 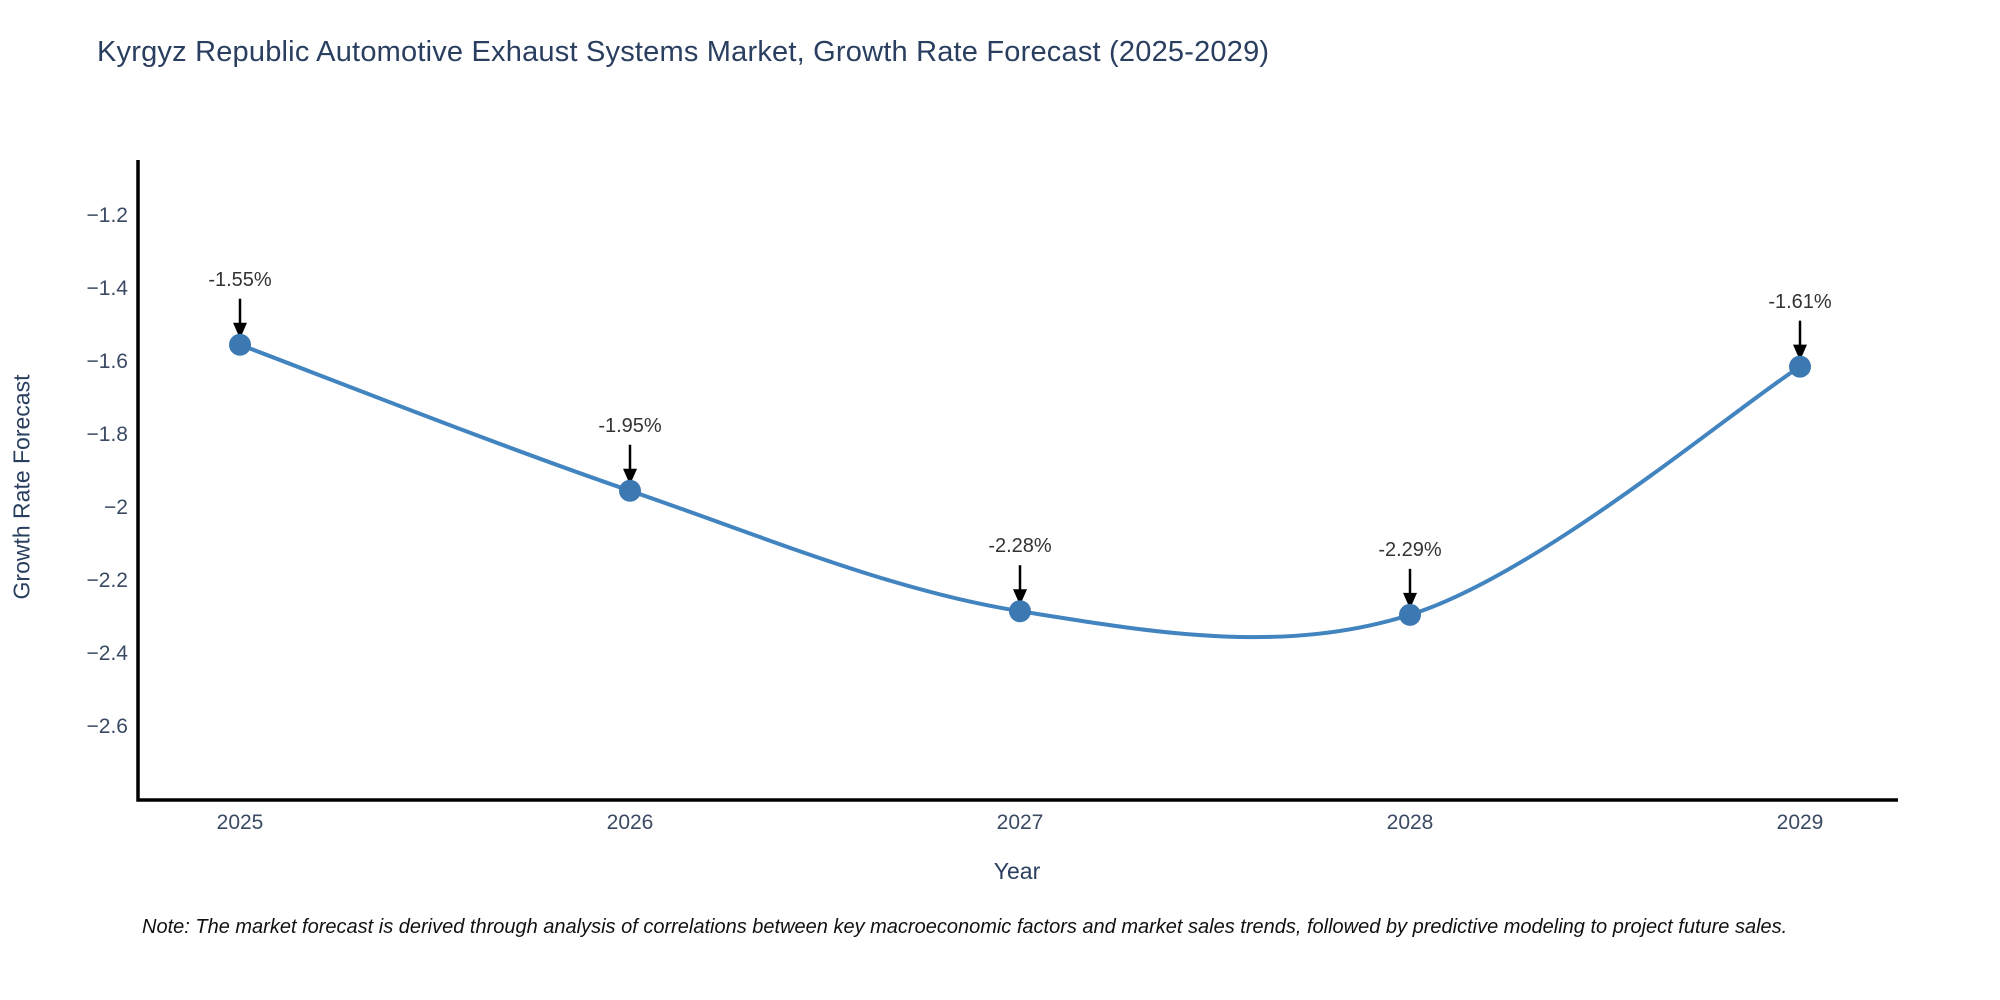 I want to click on y-tick-label: −2.2, so click(x=107, y=580).